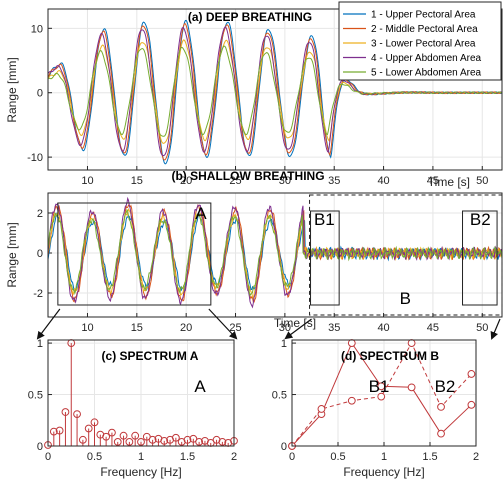  What do you see at coordinates (406, 255) in the screenshot?
I see `region-b-box` at bounding box center [406, 255].